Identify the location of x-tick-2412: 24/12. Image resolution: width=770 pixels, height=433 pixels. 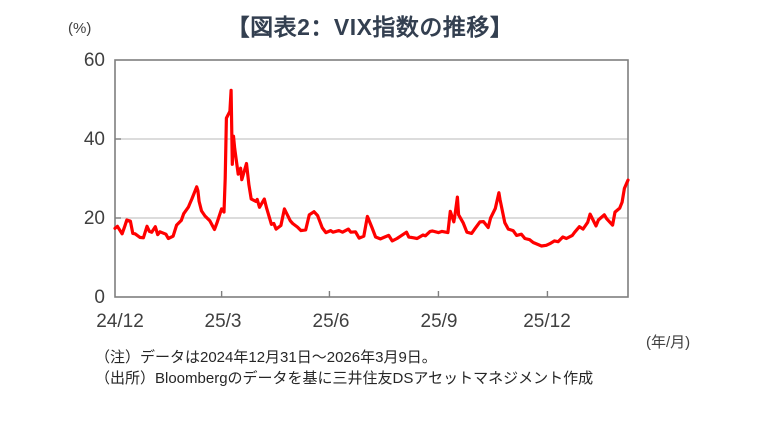
(120, 321).